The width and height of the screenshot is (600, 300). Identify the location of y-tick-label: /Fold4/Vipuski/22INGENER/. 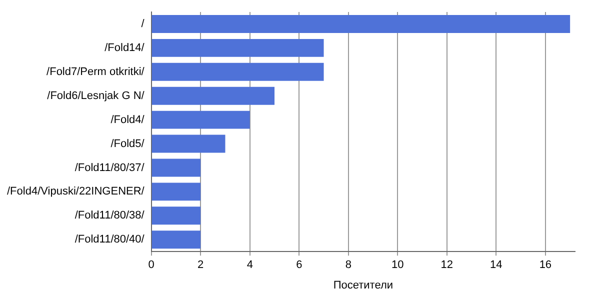
(76, 192).